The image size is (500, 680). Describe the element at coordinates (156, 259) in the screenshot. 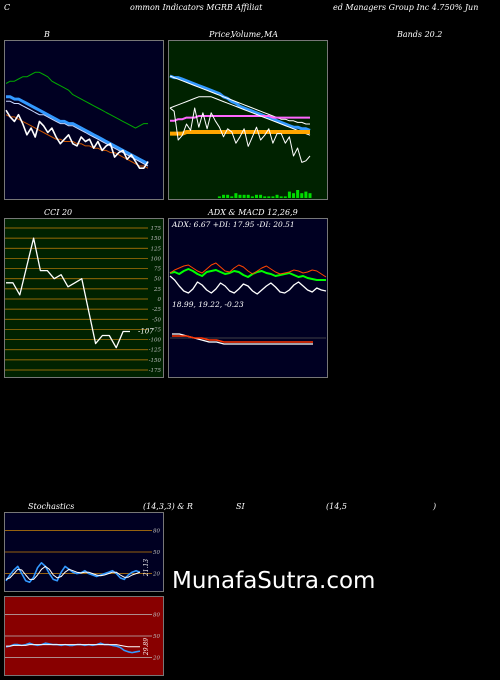

I see `y-tick-label: 100` at that location.